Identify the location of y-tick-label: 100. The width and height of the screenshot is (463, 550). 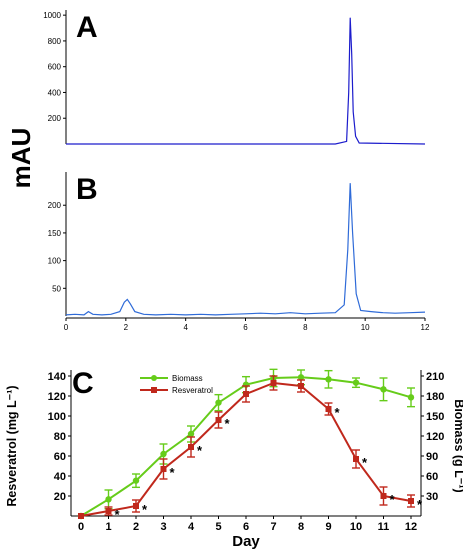
(55, 261).